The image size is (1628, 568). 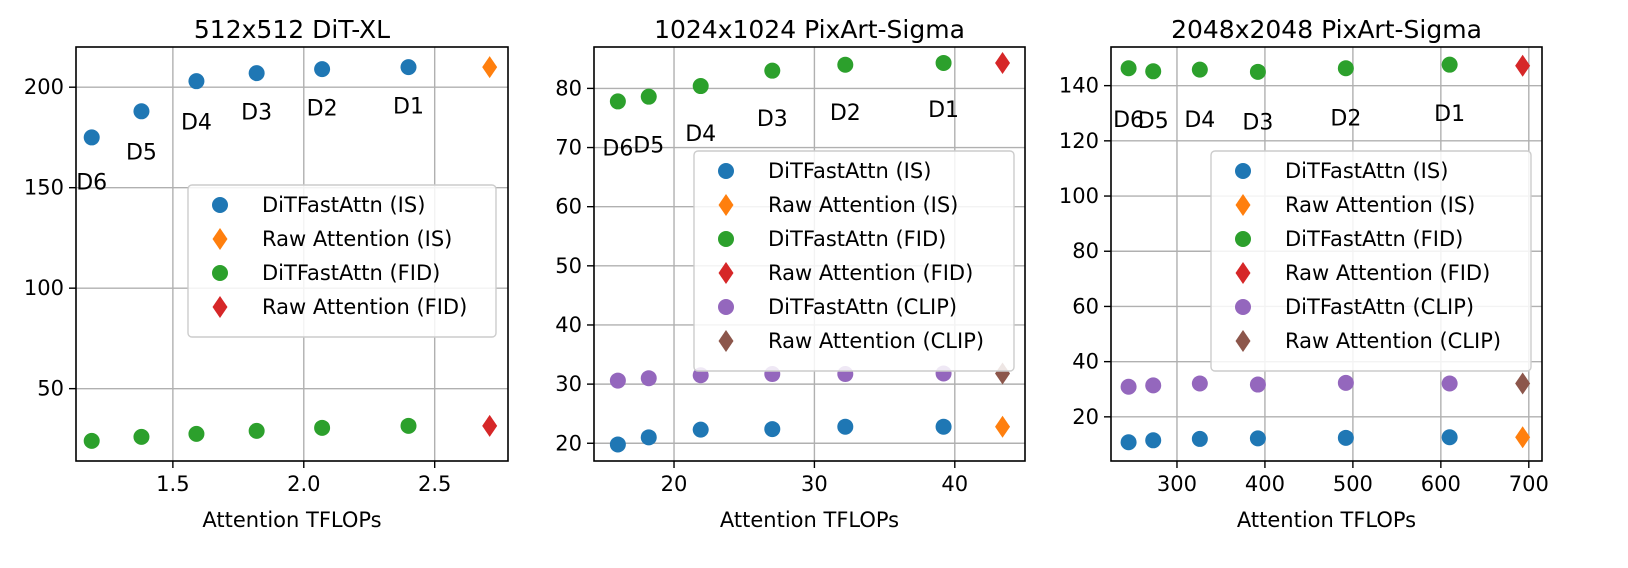 What do you see at coordinates (1449, 114) in the screenshot?
I see `annotation-label: D1` at bounding box center [1449, 114].